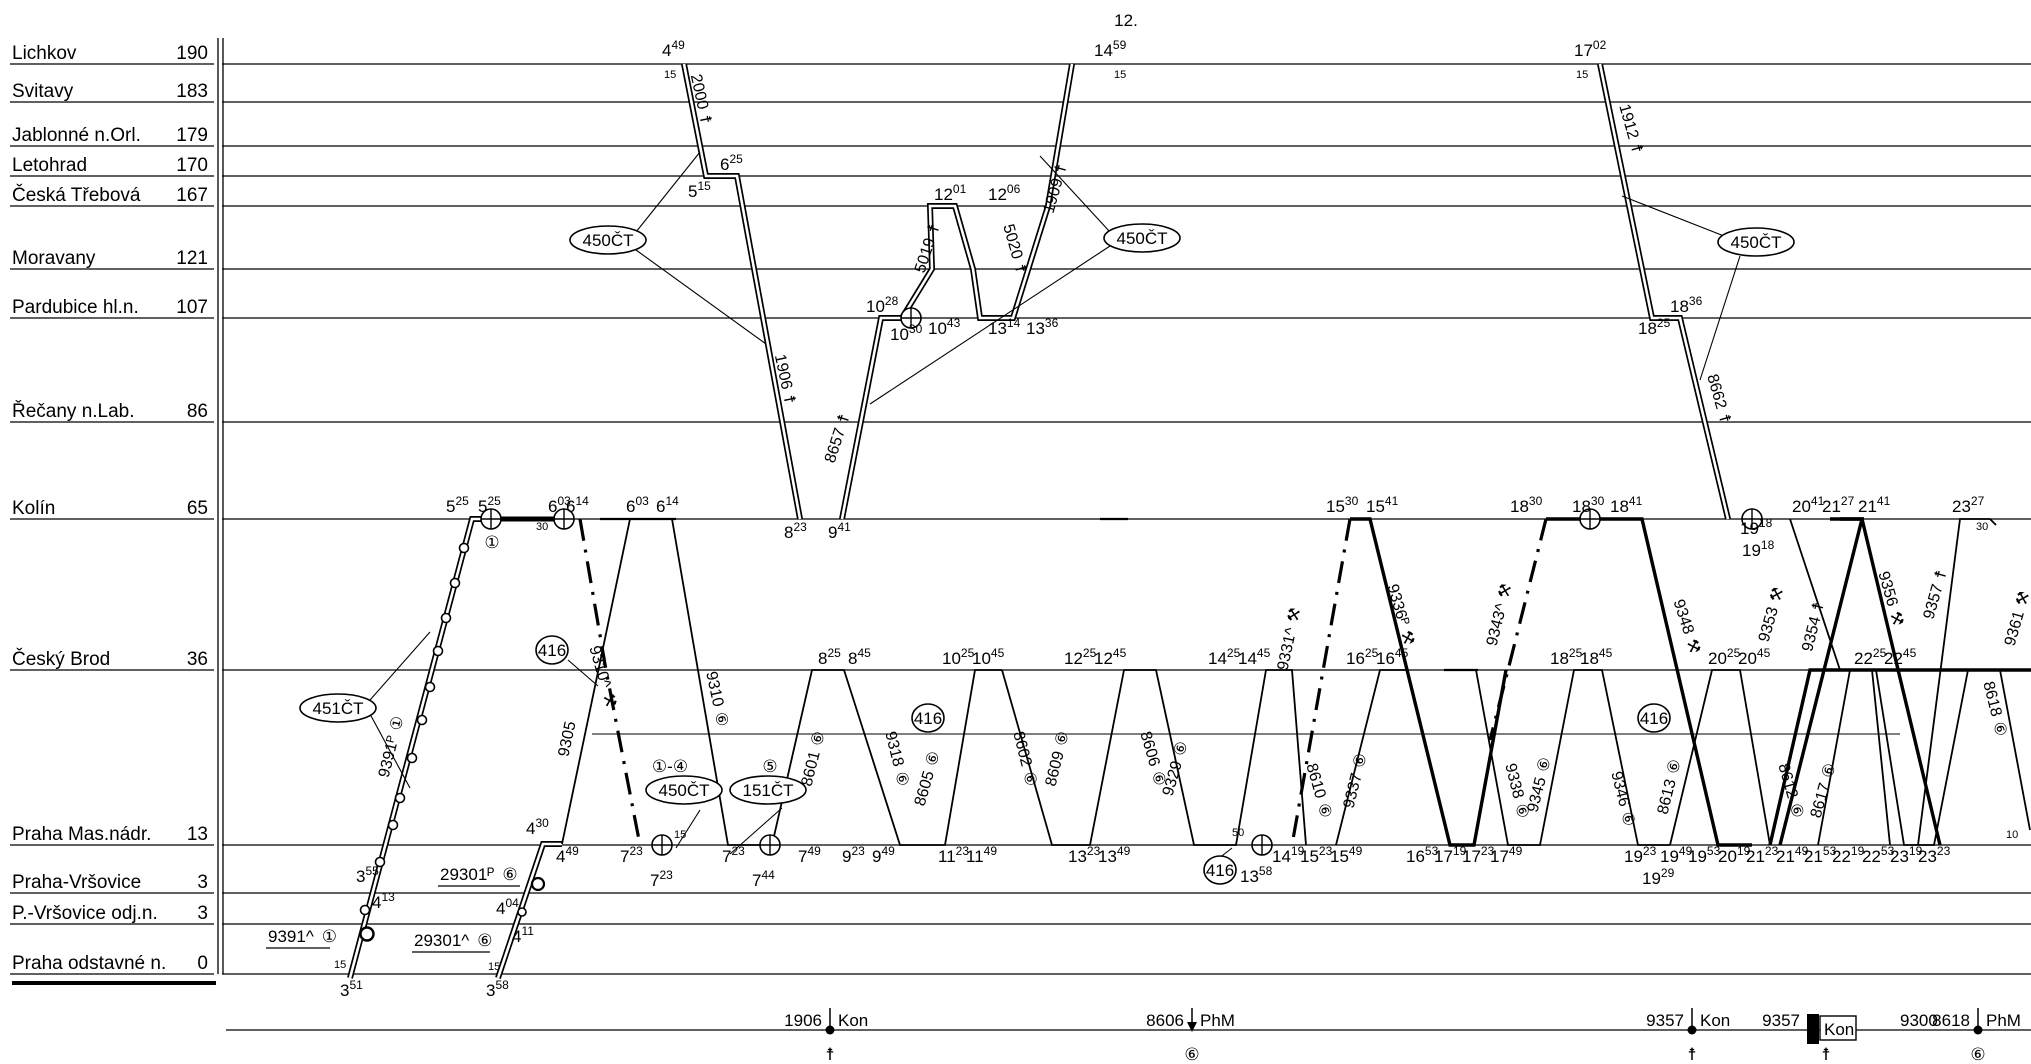 This screenshot has width=2031, height=1064. What do you see at coordinates (85, 913) in the screenshot?
I see `station-name: P.-Vršovice odj.n.` at bounding box center [85, 913].